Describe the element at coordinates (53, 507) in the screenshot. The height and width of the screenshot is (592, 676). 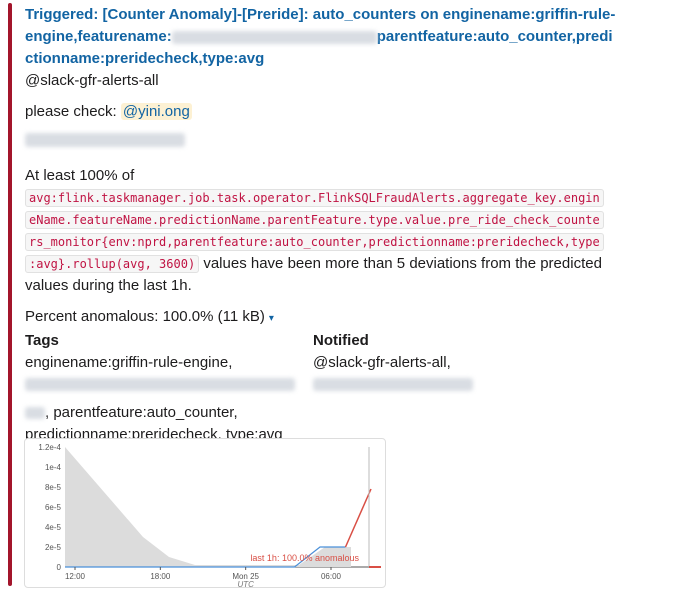
I see `y-tick-label: 6e-5` at that location.